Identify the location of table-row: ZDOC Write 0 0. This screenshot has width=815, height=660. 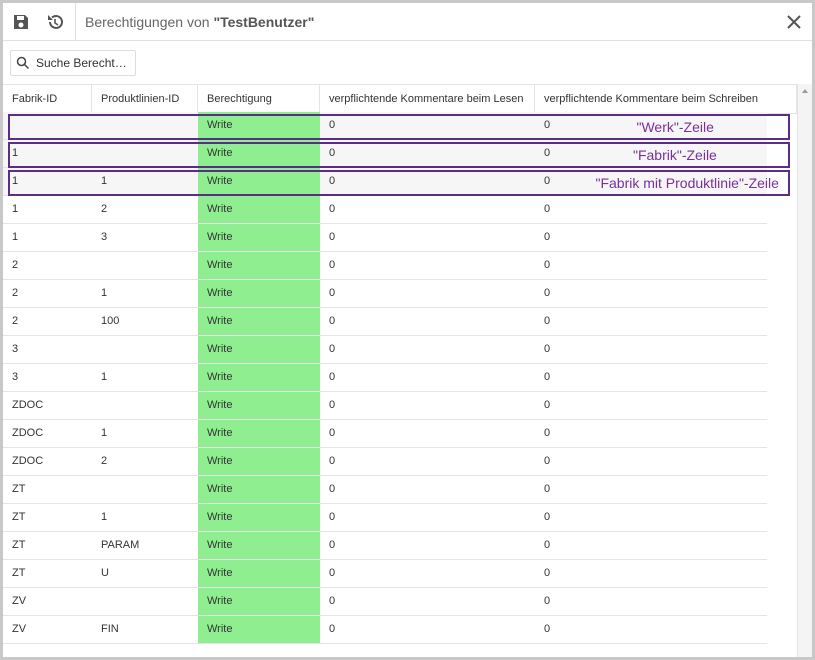
(385, 406).